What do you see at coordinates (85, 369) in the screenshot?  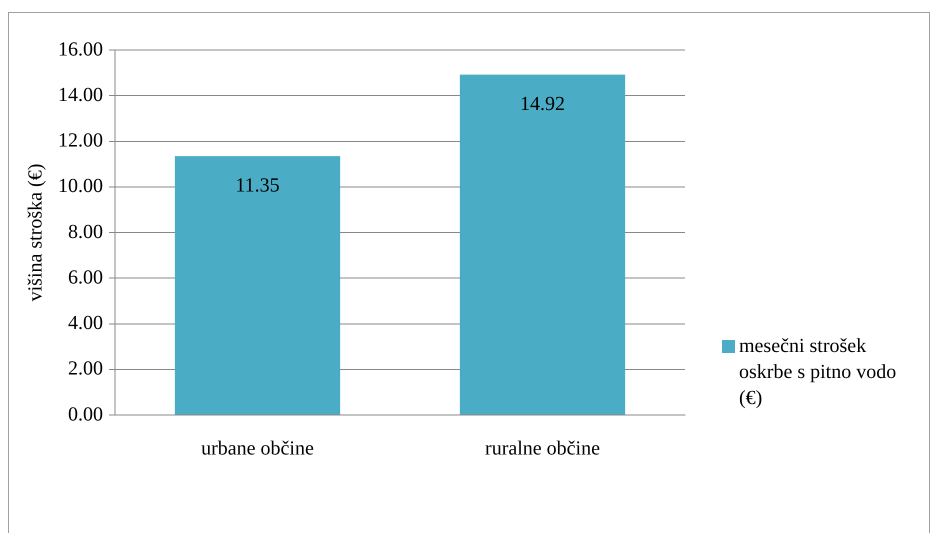 I see `y-tick-label: 2.00` at bounding box center [85, 369].